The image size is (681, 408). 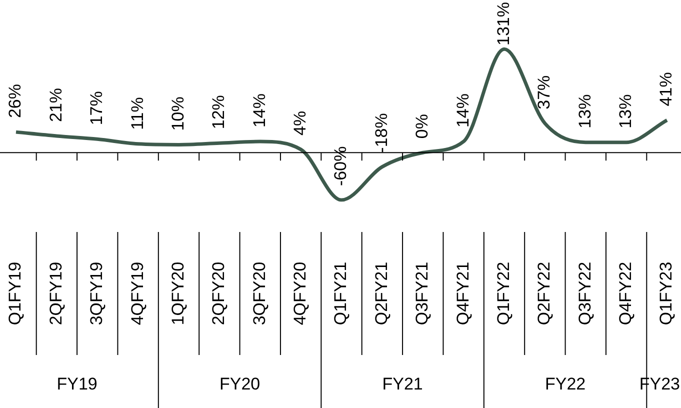 What do you see at coordinates (178, 294) in the screenshot?
I see `x-tick-label: 1QFY20` at bounding box center [178, 294].